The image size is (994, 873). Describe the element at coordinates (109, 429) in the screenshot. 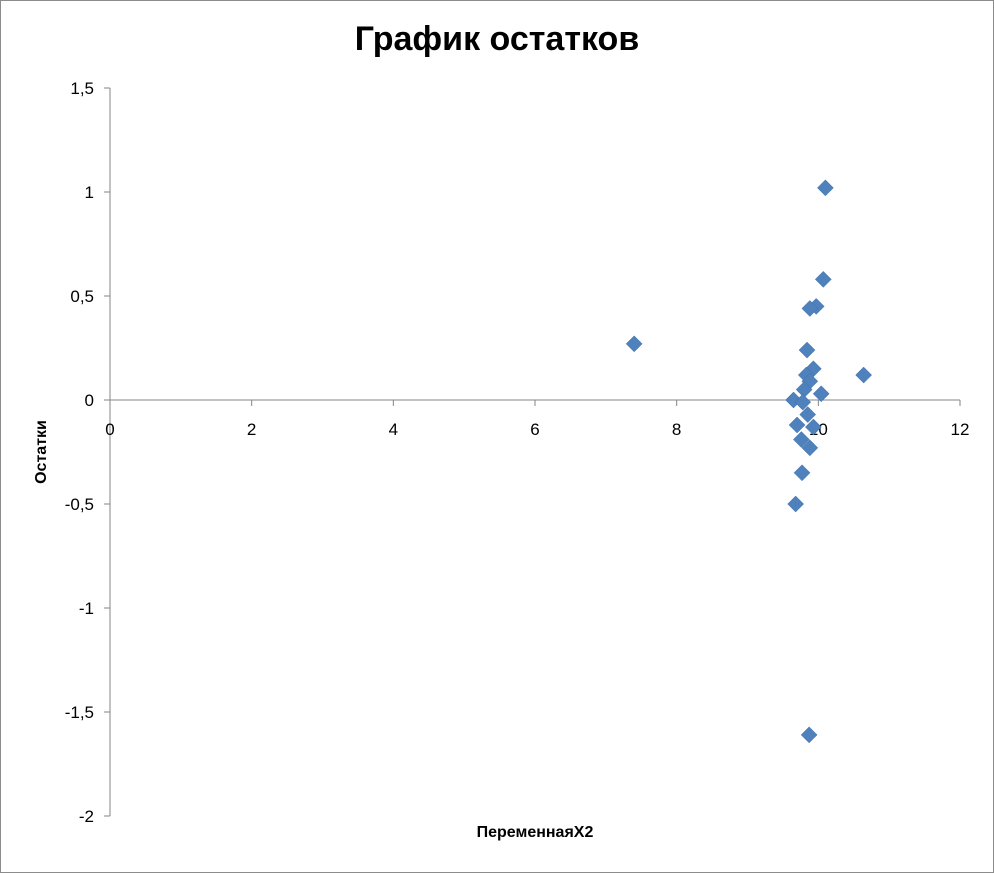

I see `x-tick-label: 0` at that location.